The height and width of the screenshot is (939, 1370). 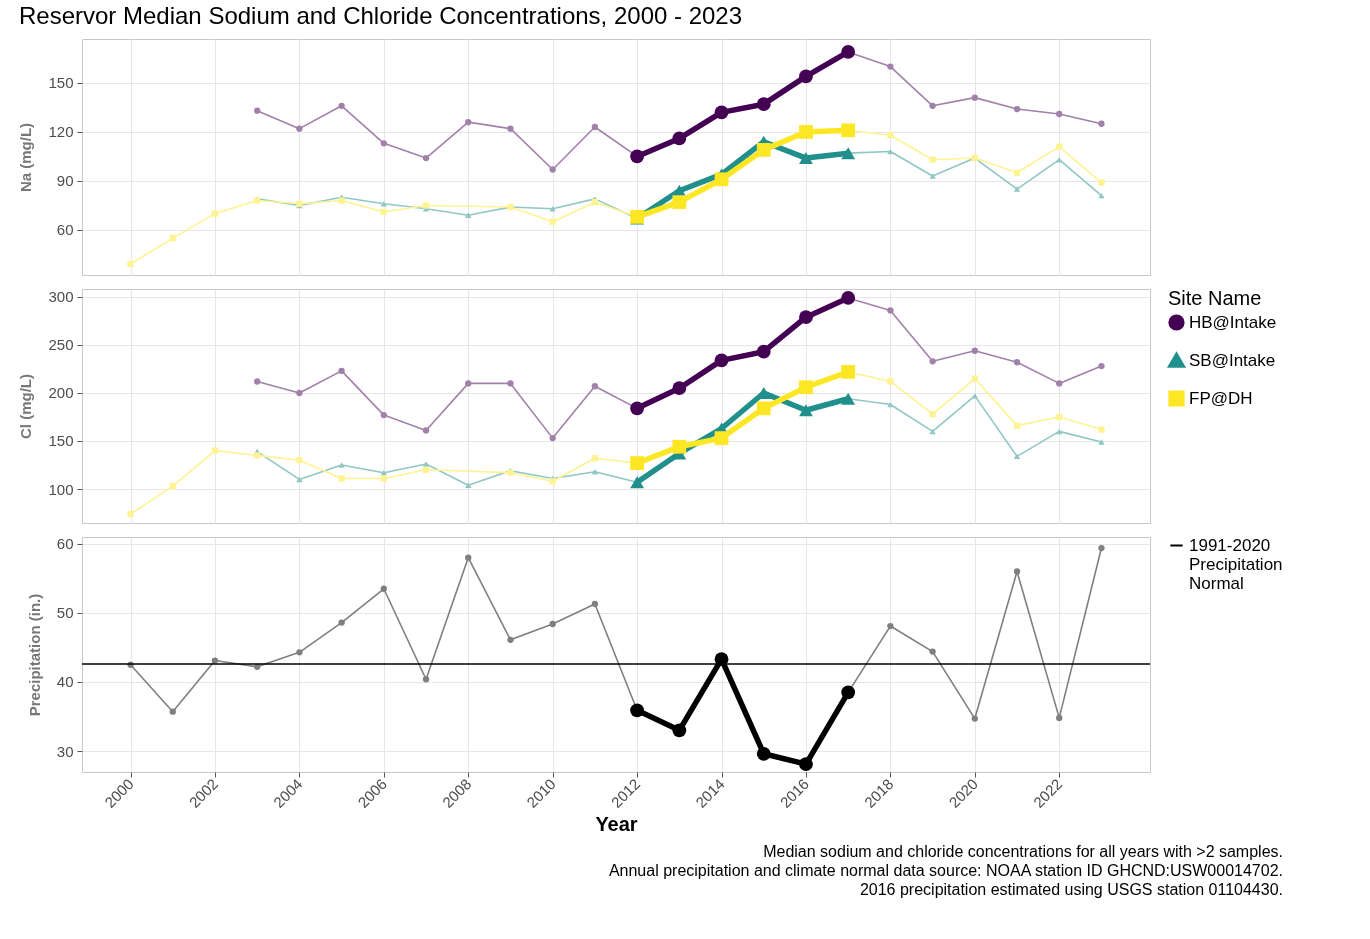 What do you see at coordinates (61, 297) in the screenshot?
I see `y-tick-label: 300` at bounding box center [61, 297].